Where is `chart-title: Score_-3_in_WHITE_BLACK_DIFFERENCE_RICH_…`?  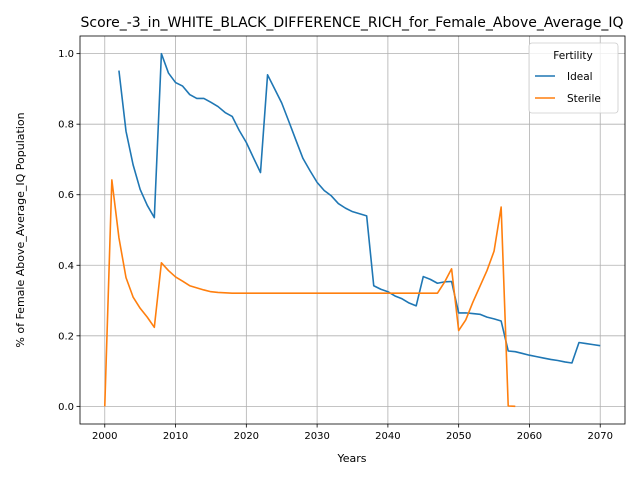
chart-title: Score_-3_in_WHITE_BLACK_DIFFERENCE_RICH_… is located at coordinates (352, 23).